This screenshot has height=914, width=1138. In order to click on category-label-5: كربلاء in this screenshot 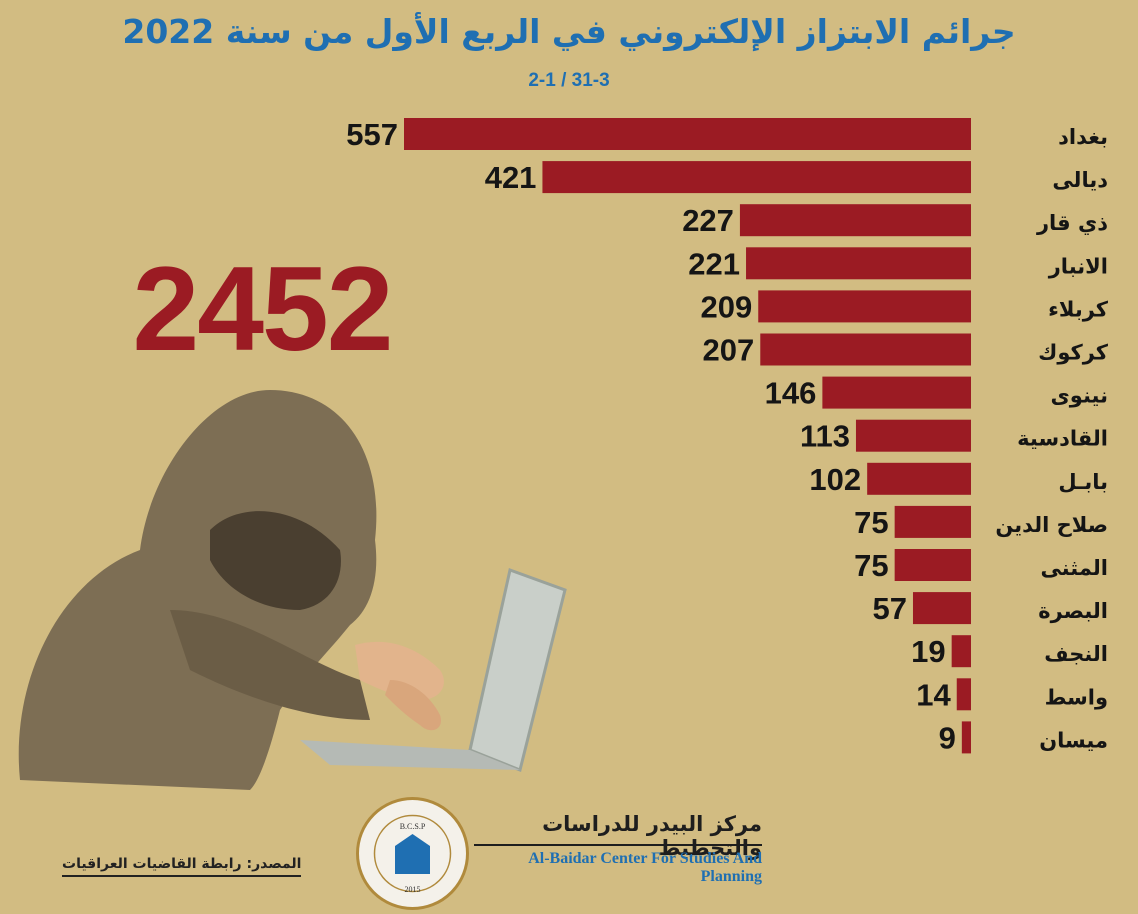, I will do `click(1078, 309)`.